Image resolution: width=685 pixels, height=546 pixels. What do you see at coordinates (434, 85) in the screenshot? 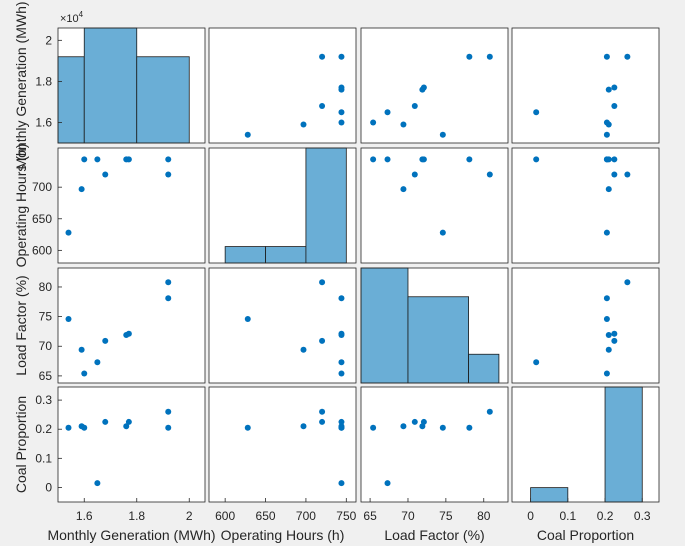
I see `panel-r0-c2` at bounding box center [434, 85].